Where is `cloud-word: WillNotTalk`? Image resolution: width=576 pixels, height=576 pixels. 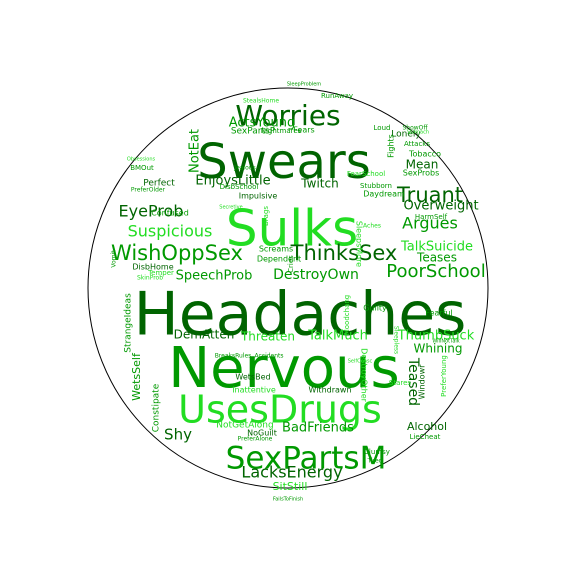 cloud-word: WillNotTalk is located at coordinates (445, 342).